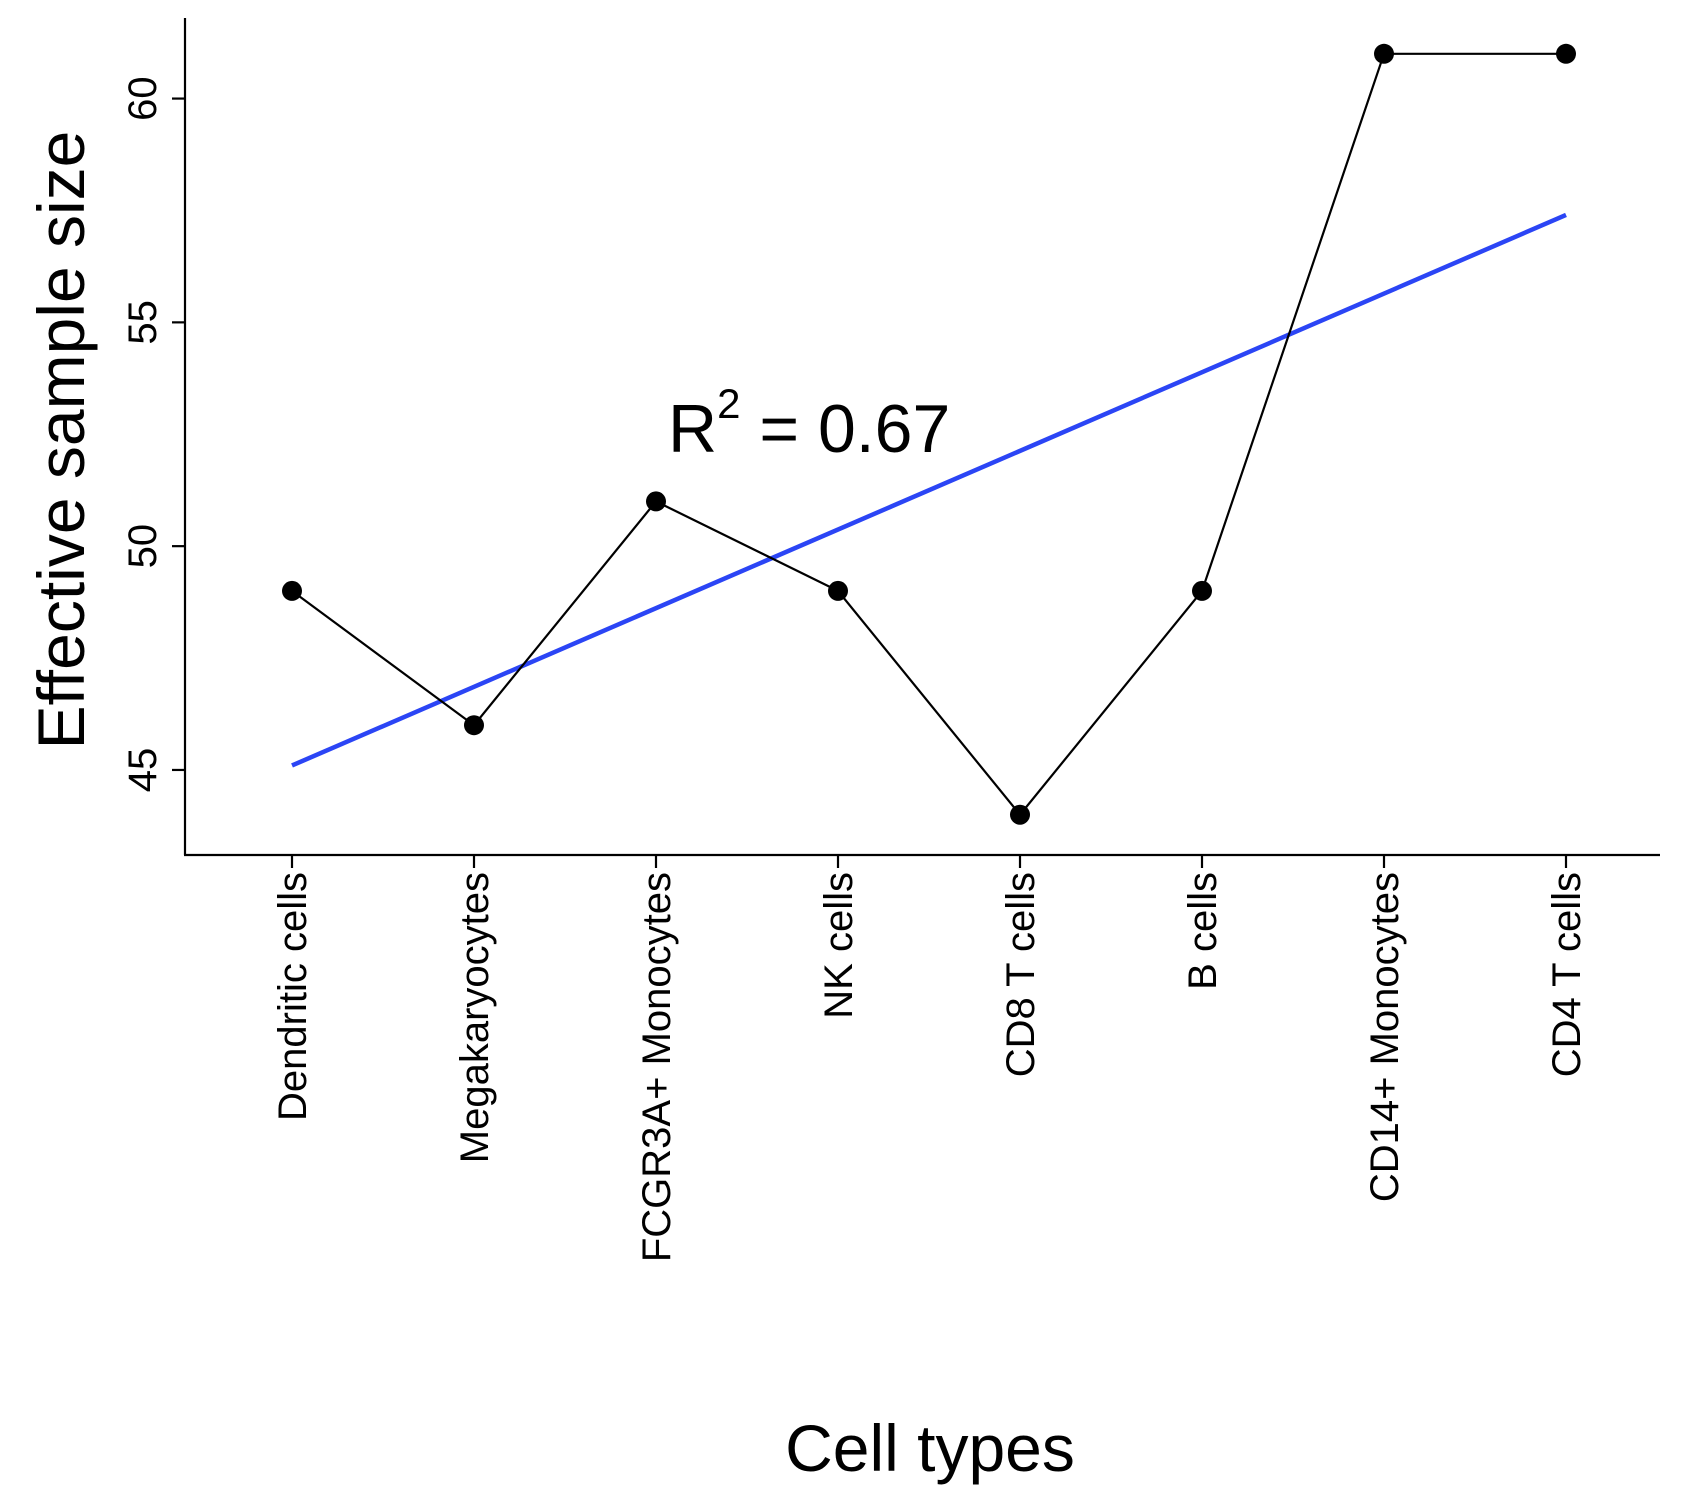  I want to click on x-tick-label: NK cells, so click(839, 945).